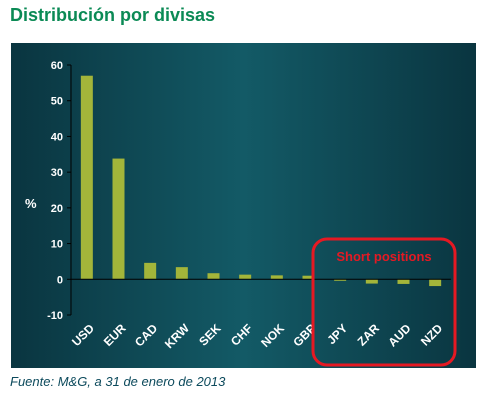  I want to click on y-tick-label: -10, so click(55, 316).